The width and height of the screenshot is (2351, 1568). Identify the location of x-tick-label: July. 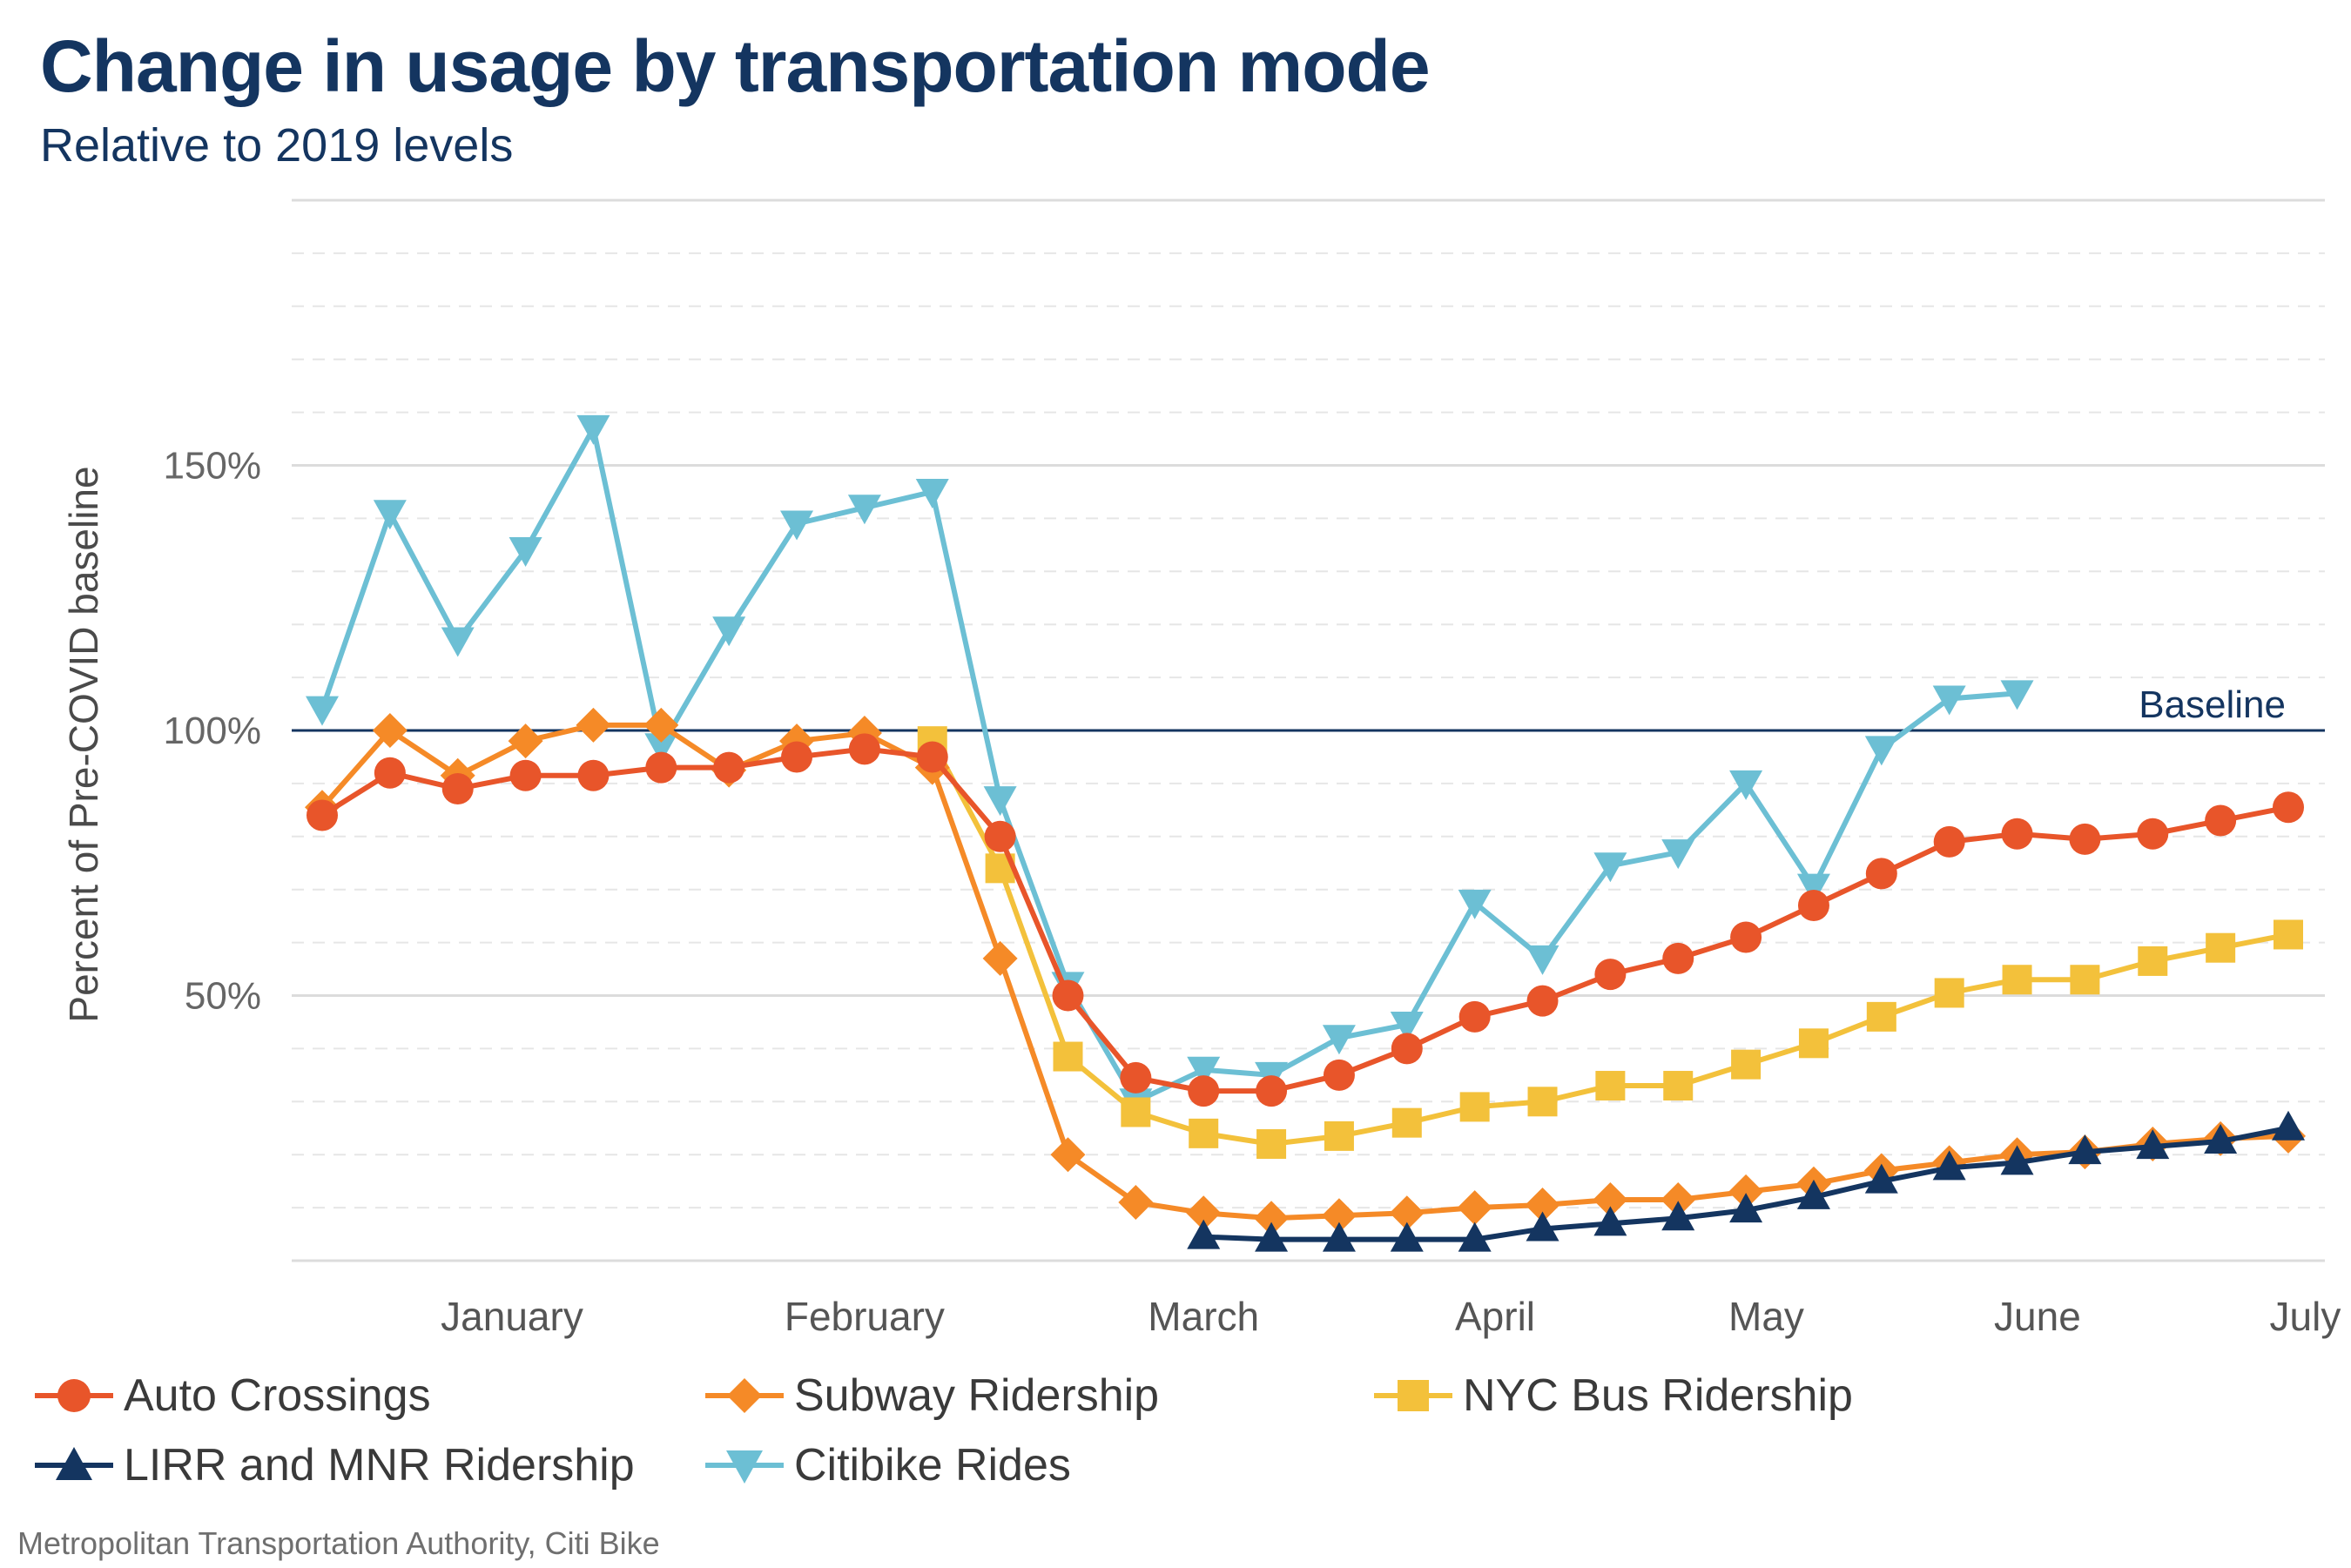
(2305, 1316).